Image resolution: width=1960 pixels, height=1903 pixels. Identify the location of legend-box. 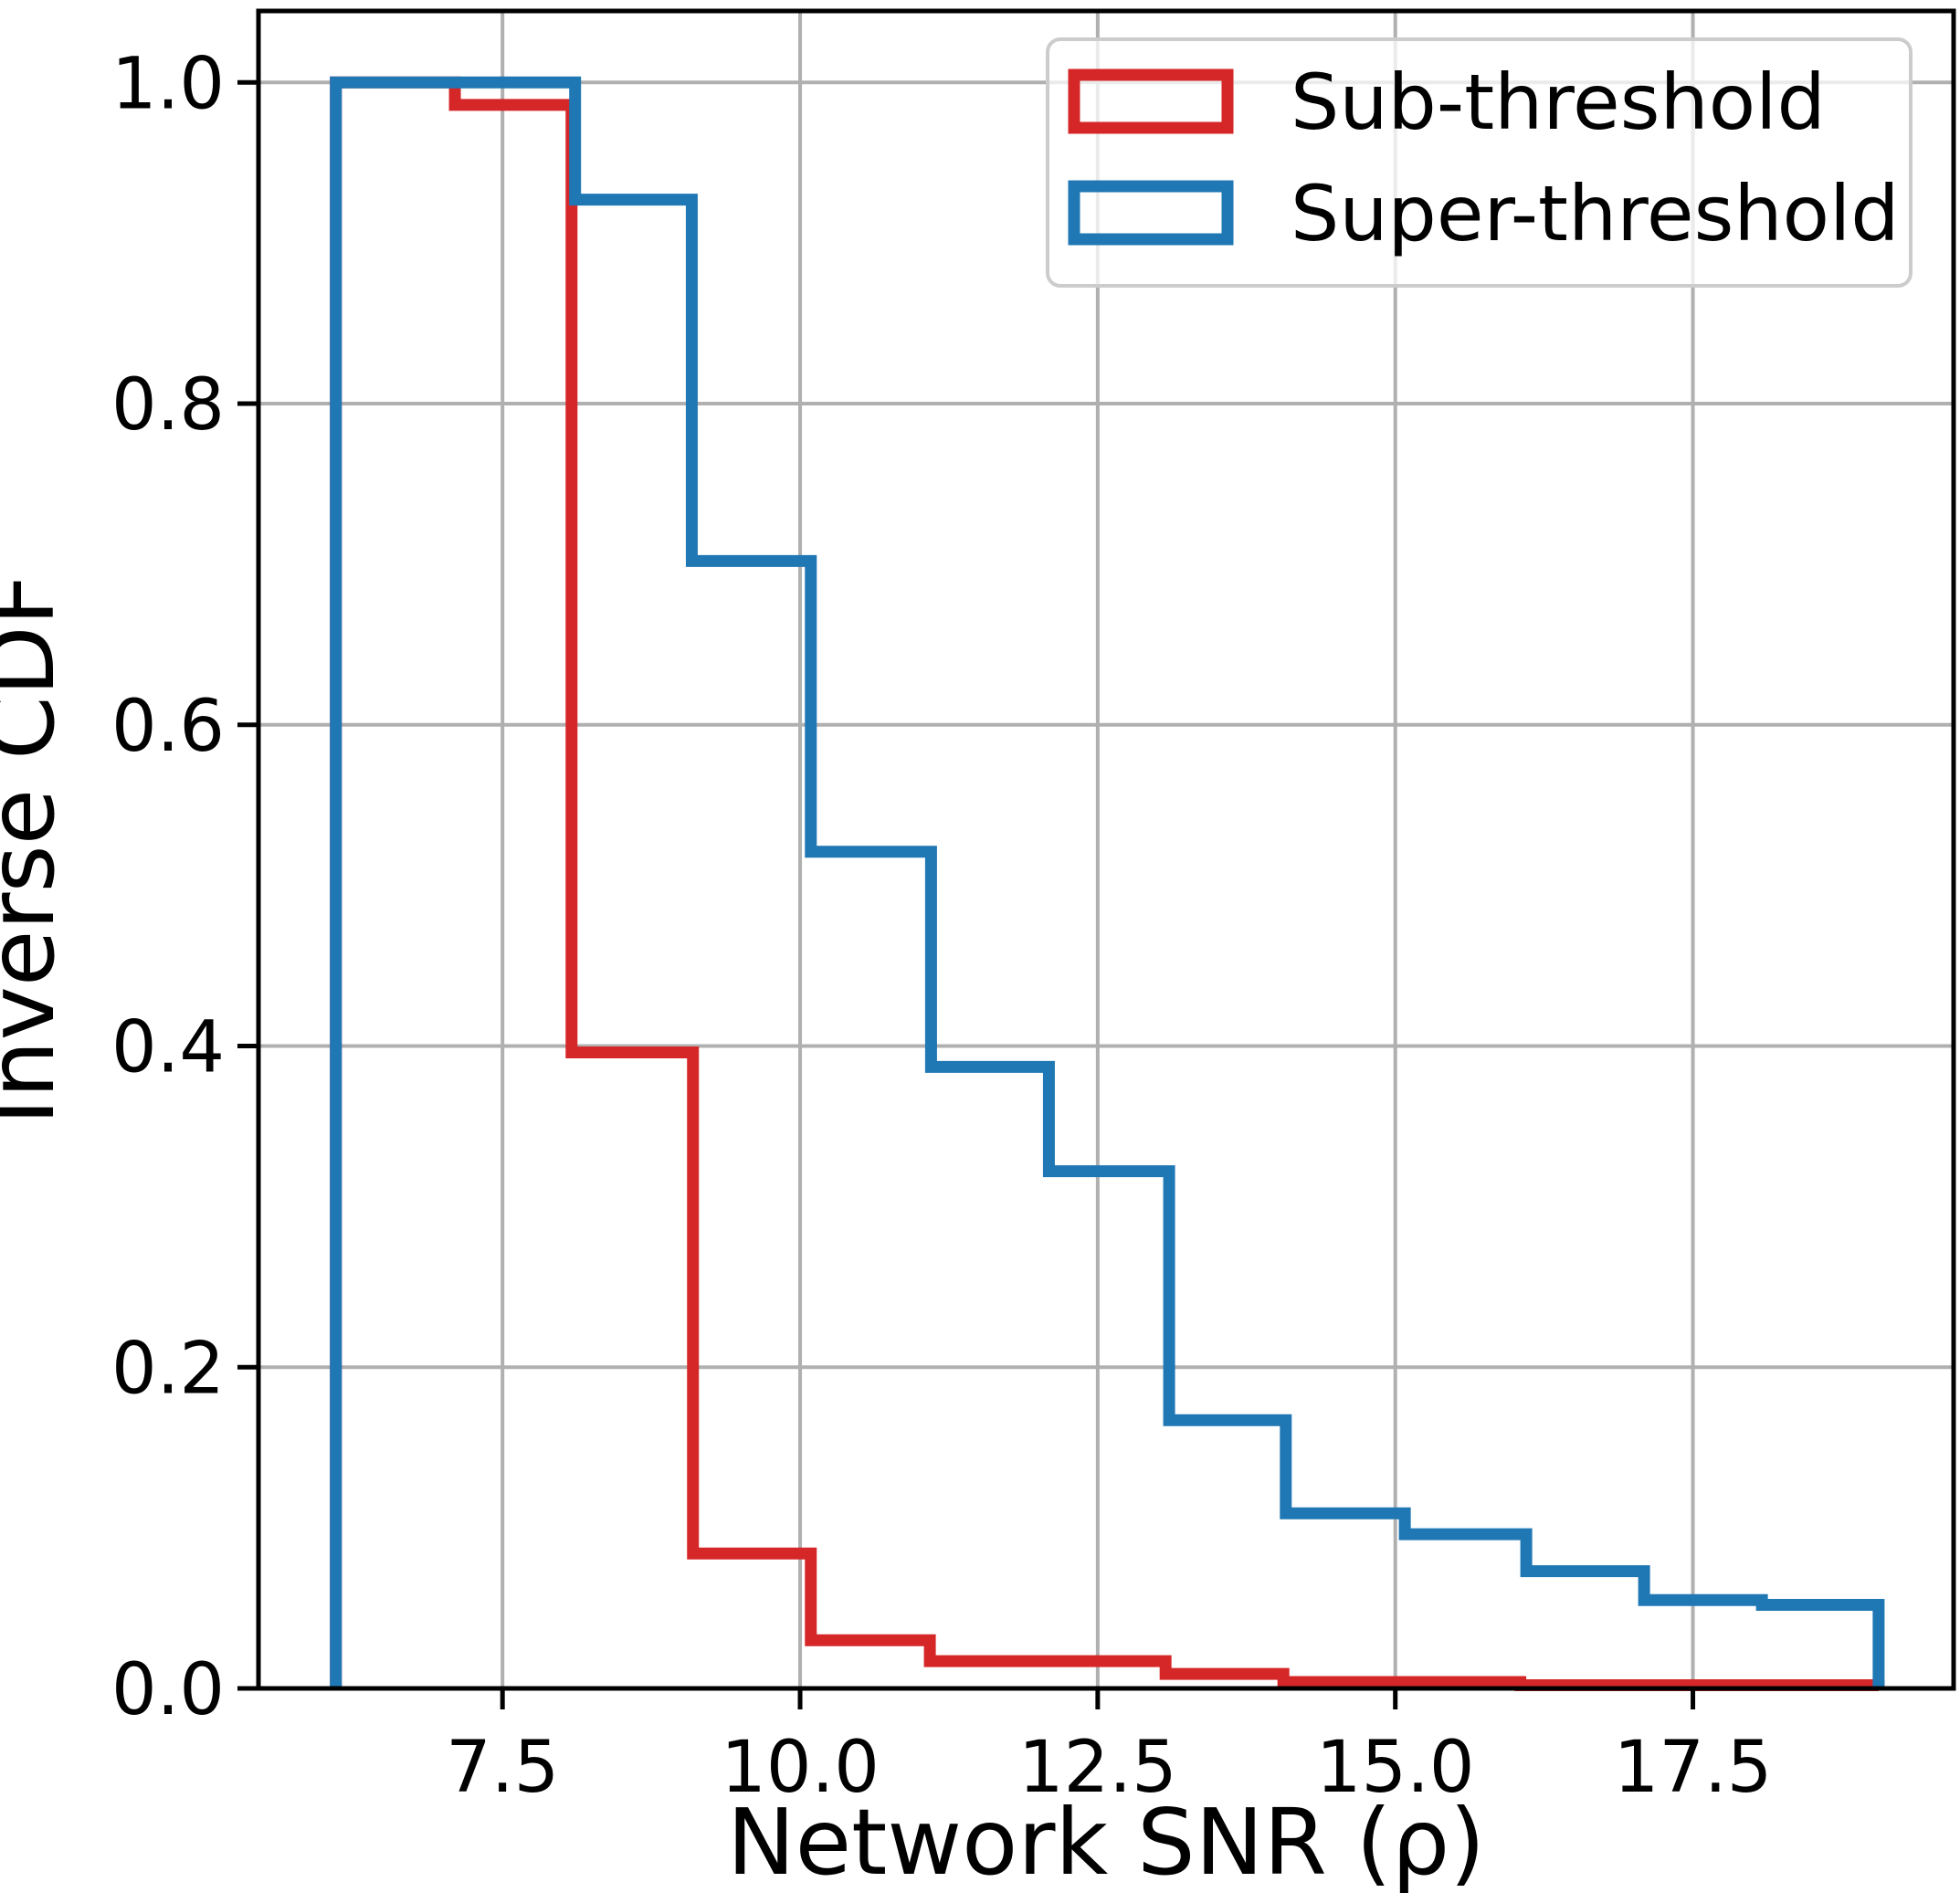
(1479, 162).